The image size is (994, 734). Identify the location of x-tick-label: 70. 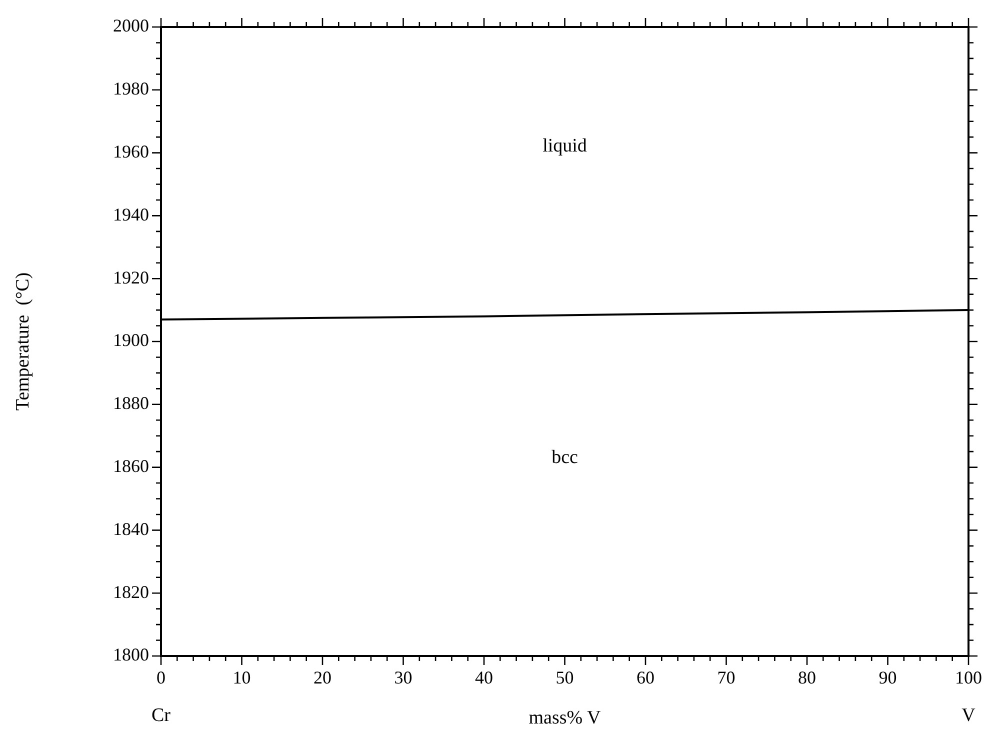
(726, 678).